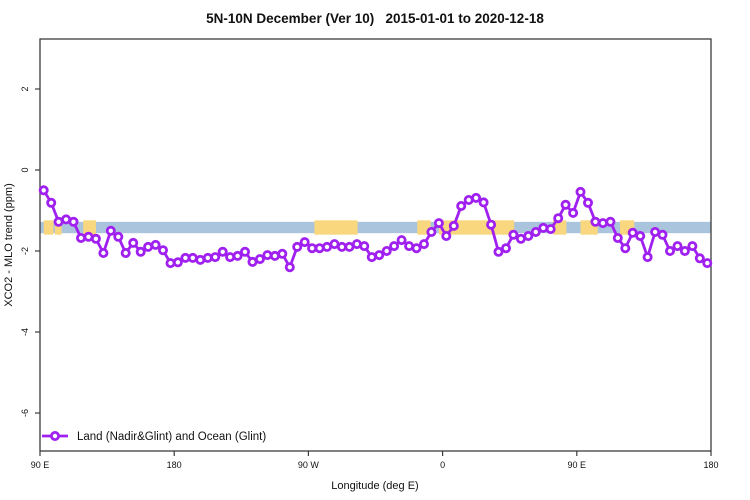 The image size is (750, 500). Describe the element at coordinates (374, 486) in the screenshot. I see `x-axis-label: Longitude (deg E)` at that location.